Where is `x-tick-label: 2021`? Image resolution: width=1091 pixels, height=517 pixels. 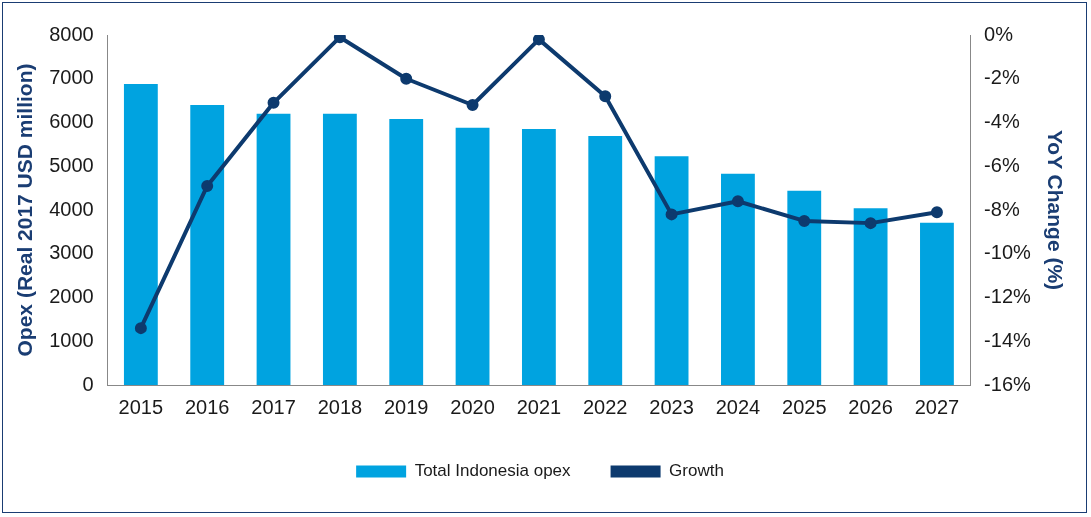 x-tick-label: 2021 is located at coordinates (539, 406).